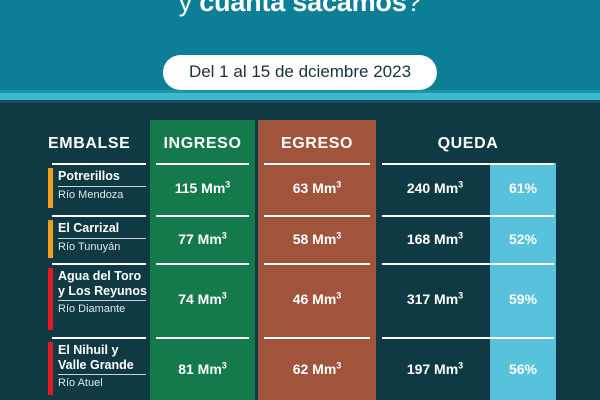  I want to click on column-header-egreso: EGRESO, so click(317, 143).